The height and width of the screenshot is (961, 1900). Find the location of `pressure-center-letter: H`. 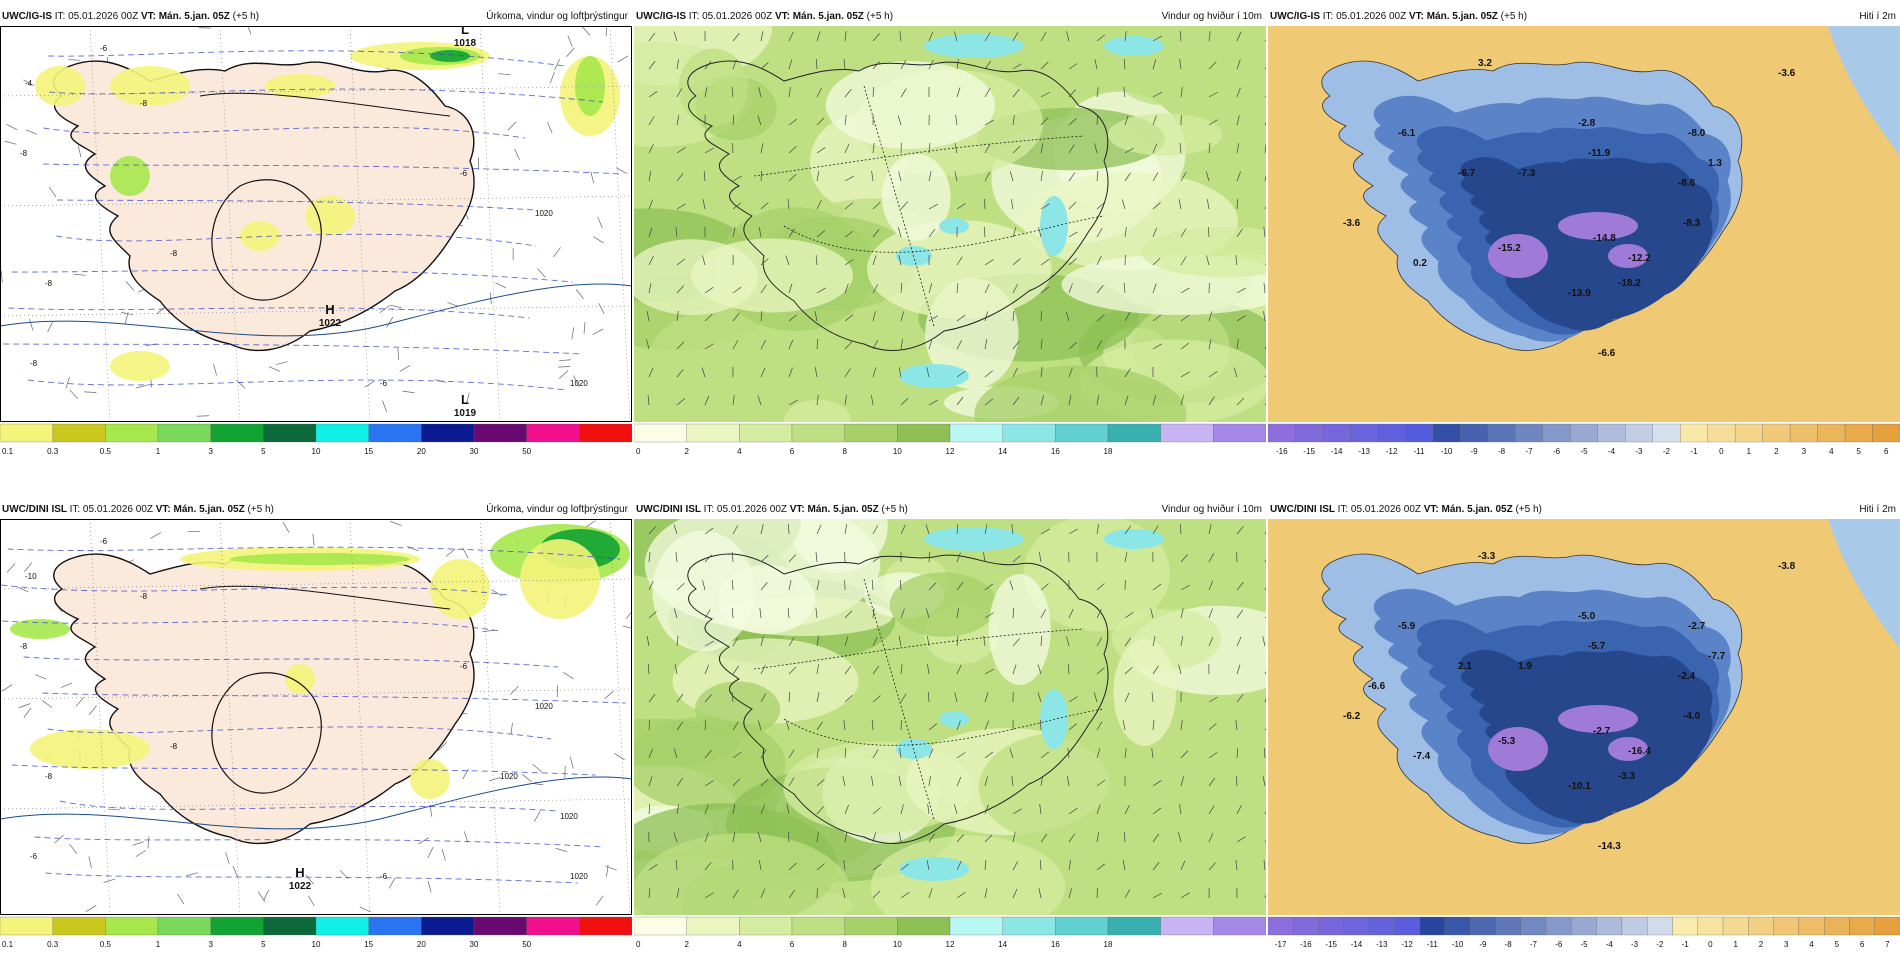

pressure-center-letter: H is located at coordinates (299, 872).